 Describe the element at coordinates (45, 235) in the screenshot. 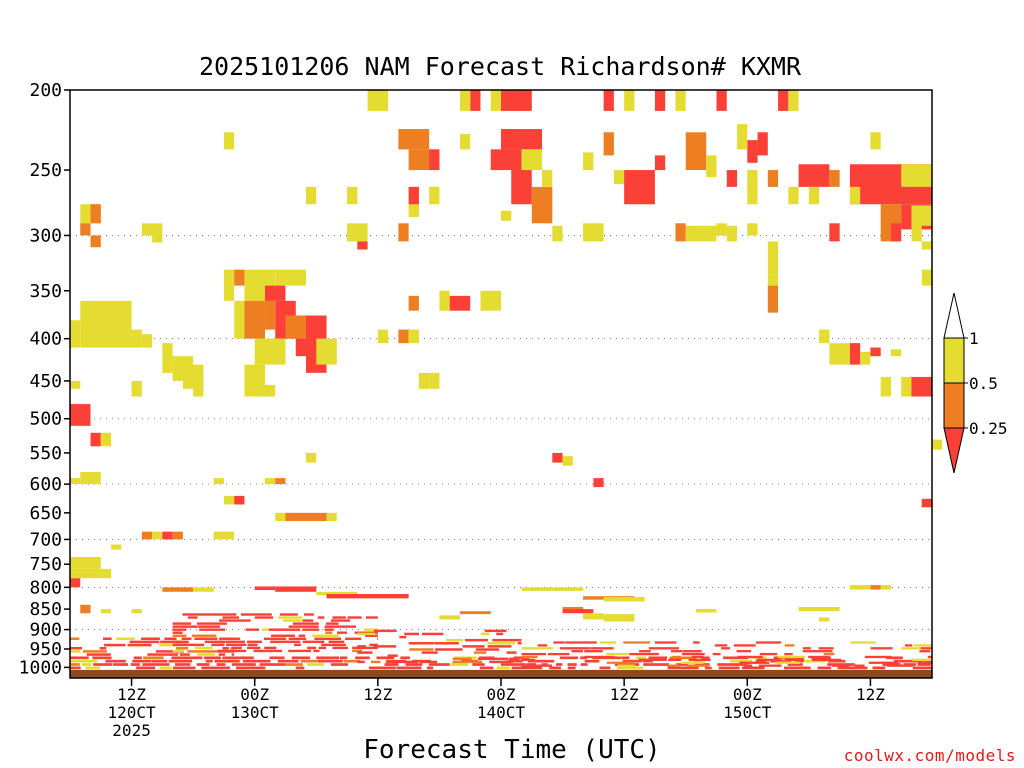

I see `y-tick-label: 300` at that location.